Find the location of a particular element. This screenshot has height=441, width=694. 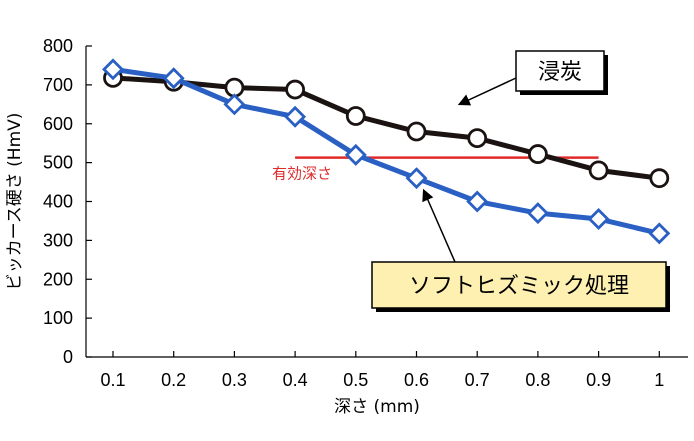

callout-carburizing: 浸炭 is located at coordinates (532, 78).